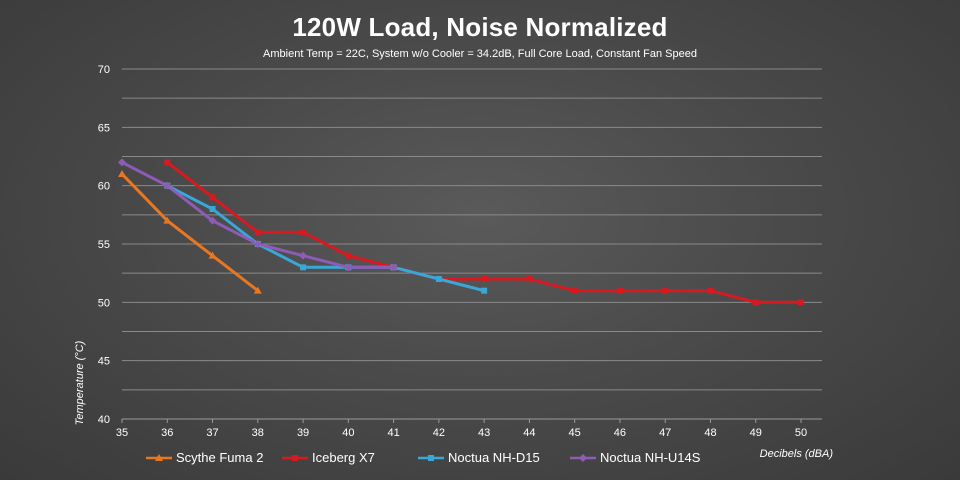 The image size is (960, 480). I want to click on x-tick-label: 43, so click(484, 433).